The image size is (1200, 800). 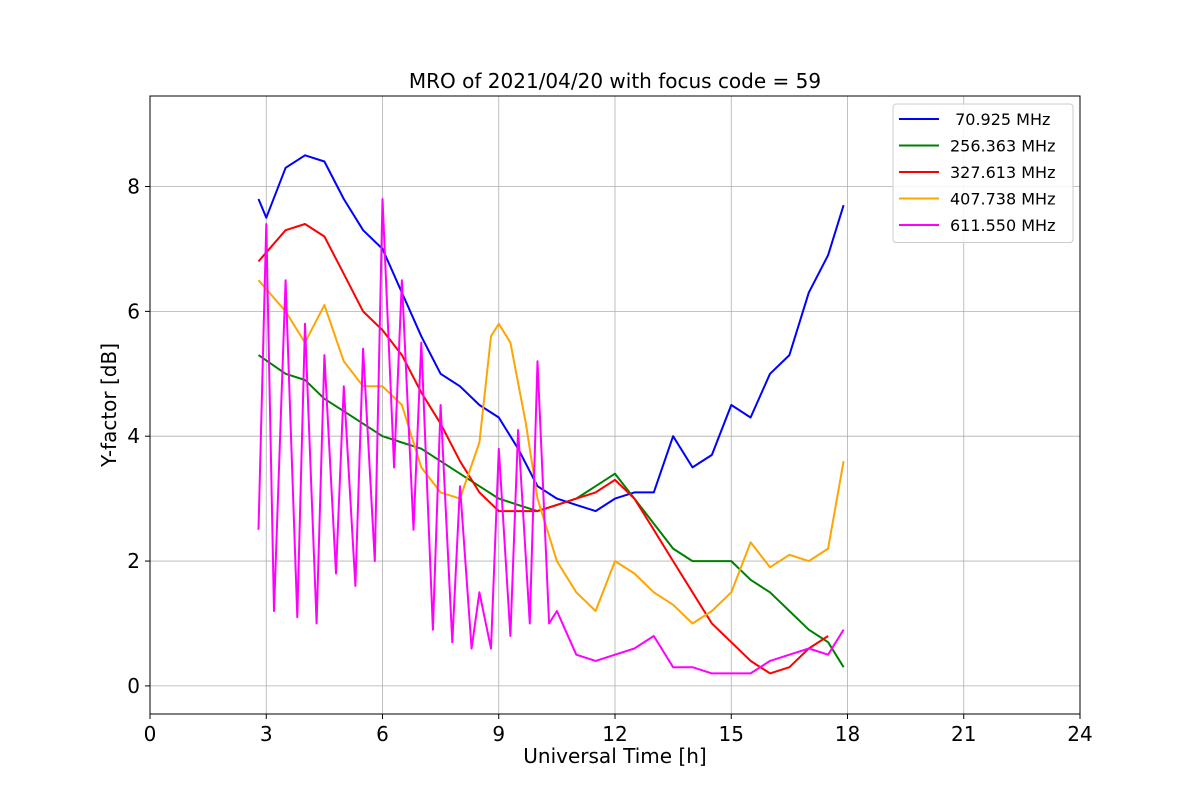 What do you see at coordinates (133, 686) in the screenshot?
I see `y-tick-label: 0` at bounding box center [133, 686].